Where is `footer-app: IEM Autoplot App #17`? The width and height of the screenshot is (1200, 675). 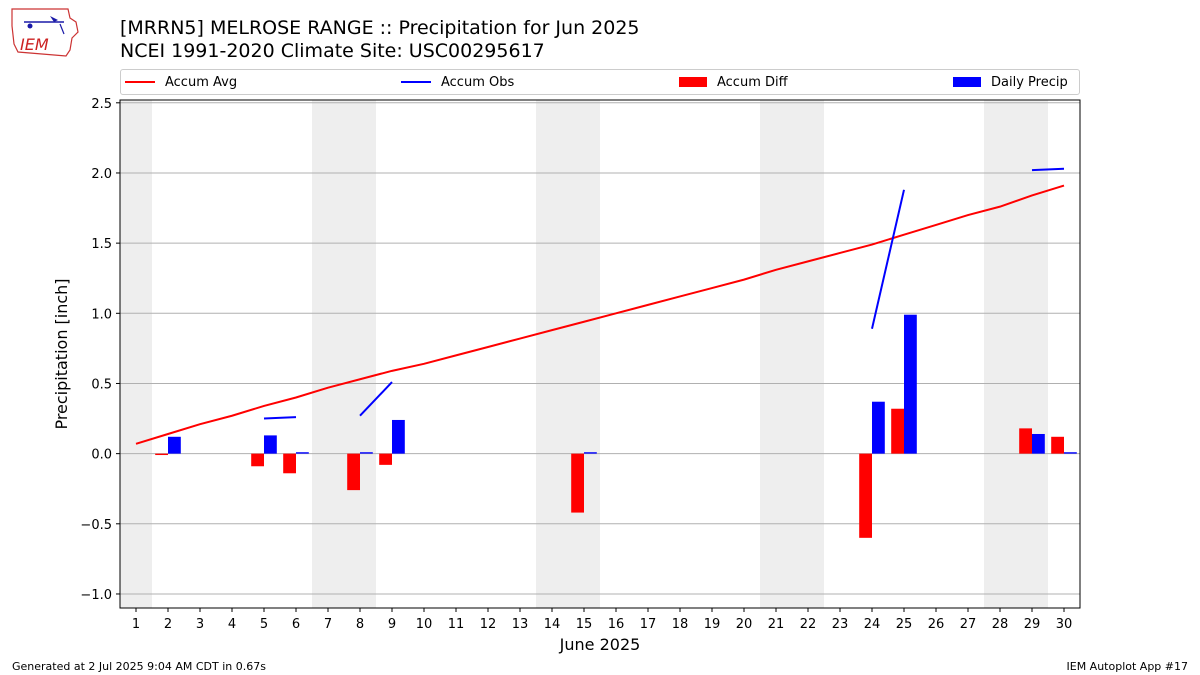 footer-app: IEM Autoplot App #17 is located at coordinates (1127, 666).